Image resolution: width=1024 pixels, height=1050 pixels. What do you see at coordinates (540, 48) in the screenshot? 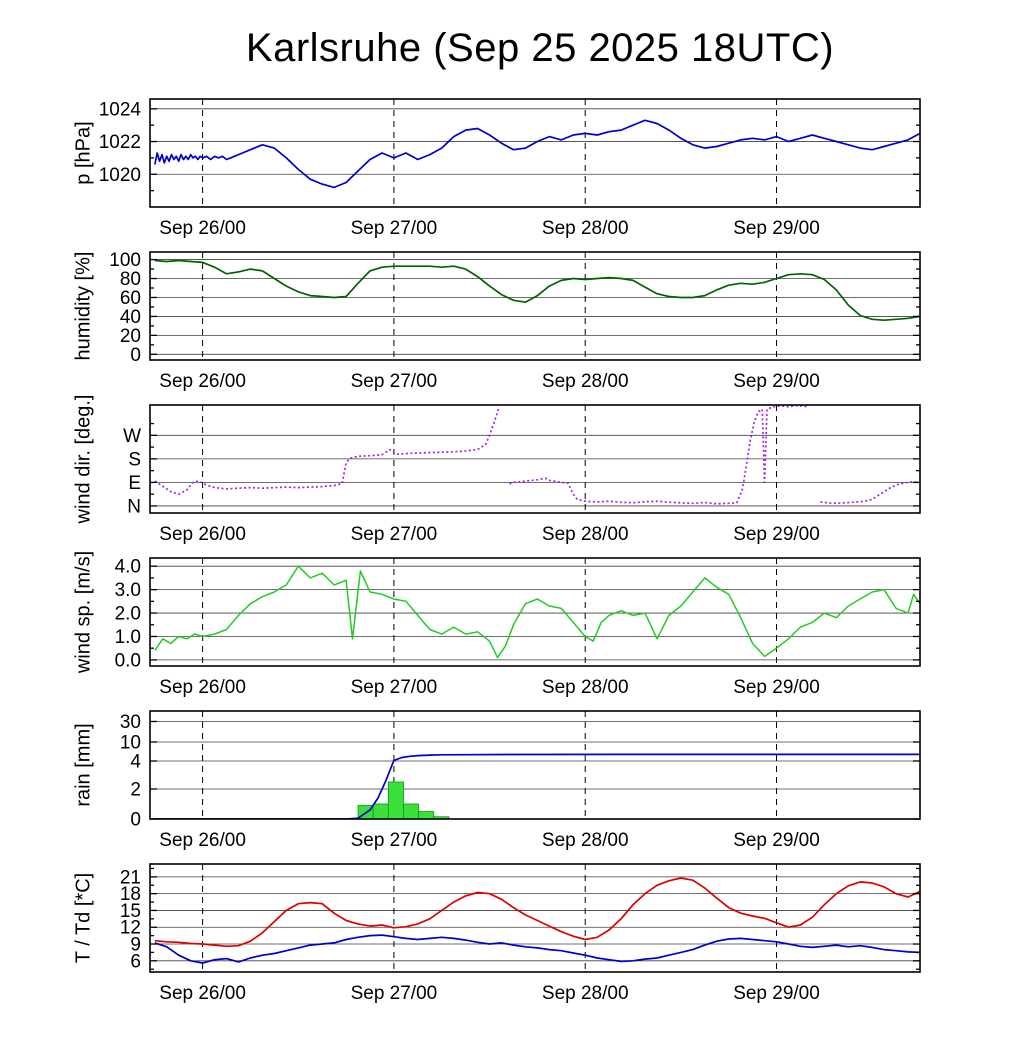
I see `chart-title: Karlsruhe (Sep 25 2025 18UTC)` at bounding box center [540, 48].